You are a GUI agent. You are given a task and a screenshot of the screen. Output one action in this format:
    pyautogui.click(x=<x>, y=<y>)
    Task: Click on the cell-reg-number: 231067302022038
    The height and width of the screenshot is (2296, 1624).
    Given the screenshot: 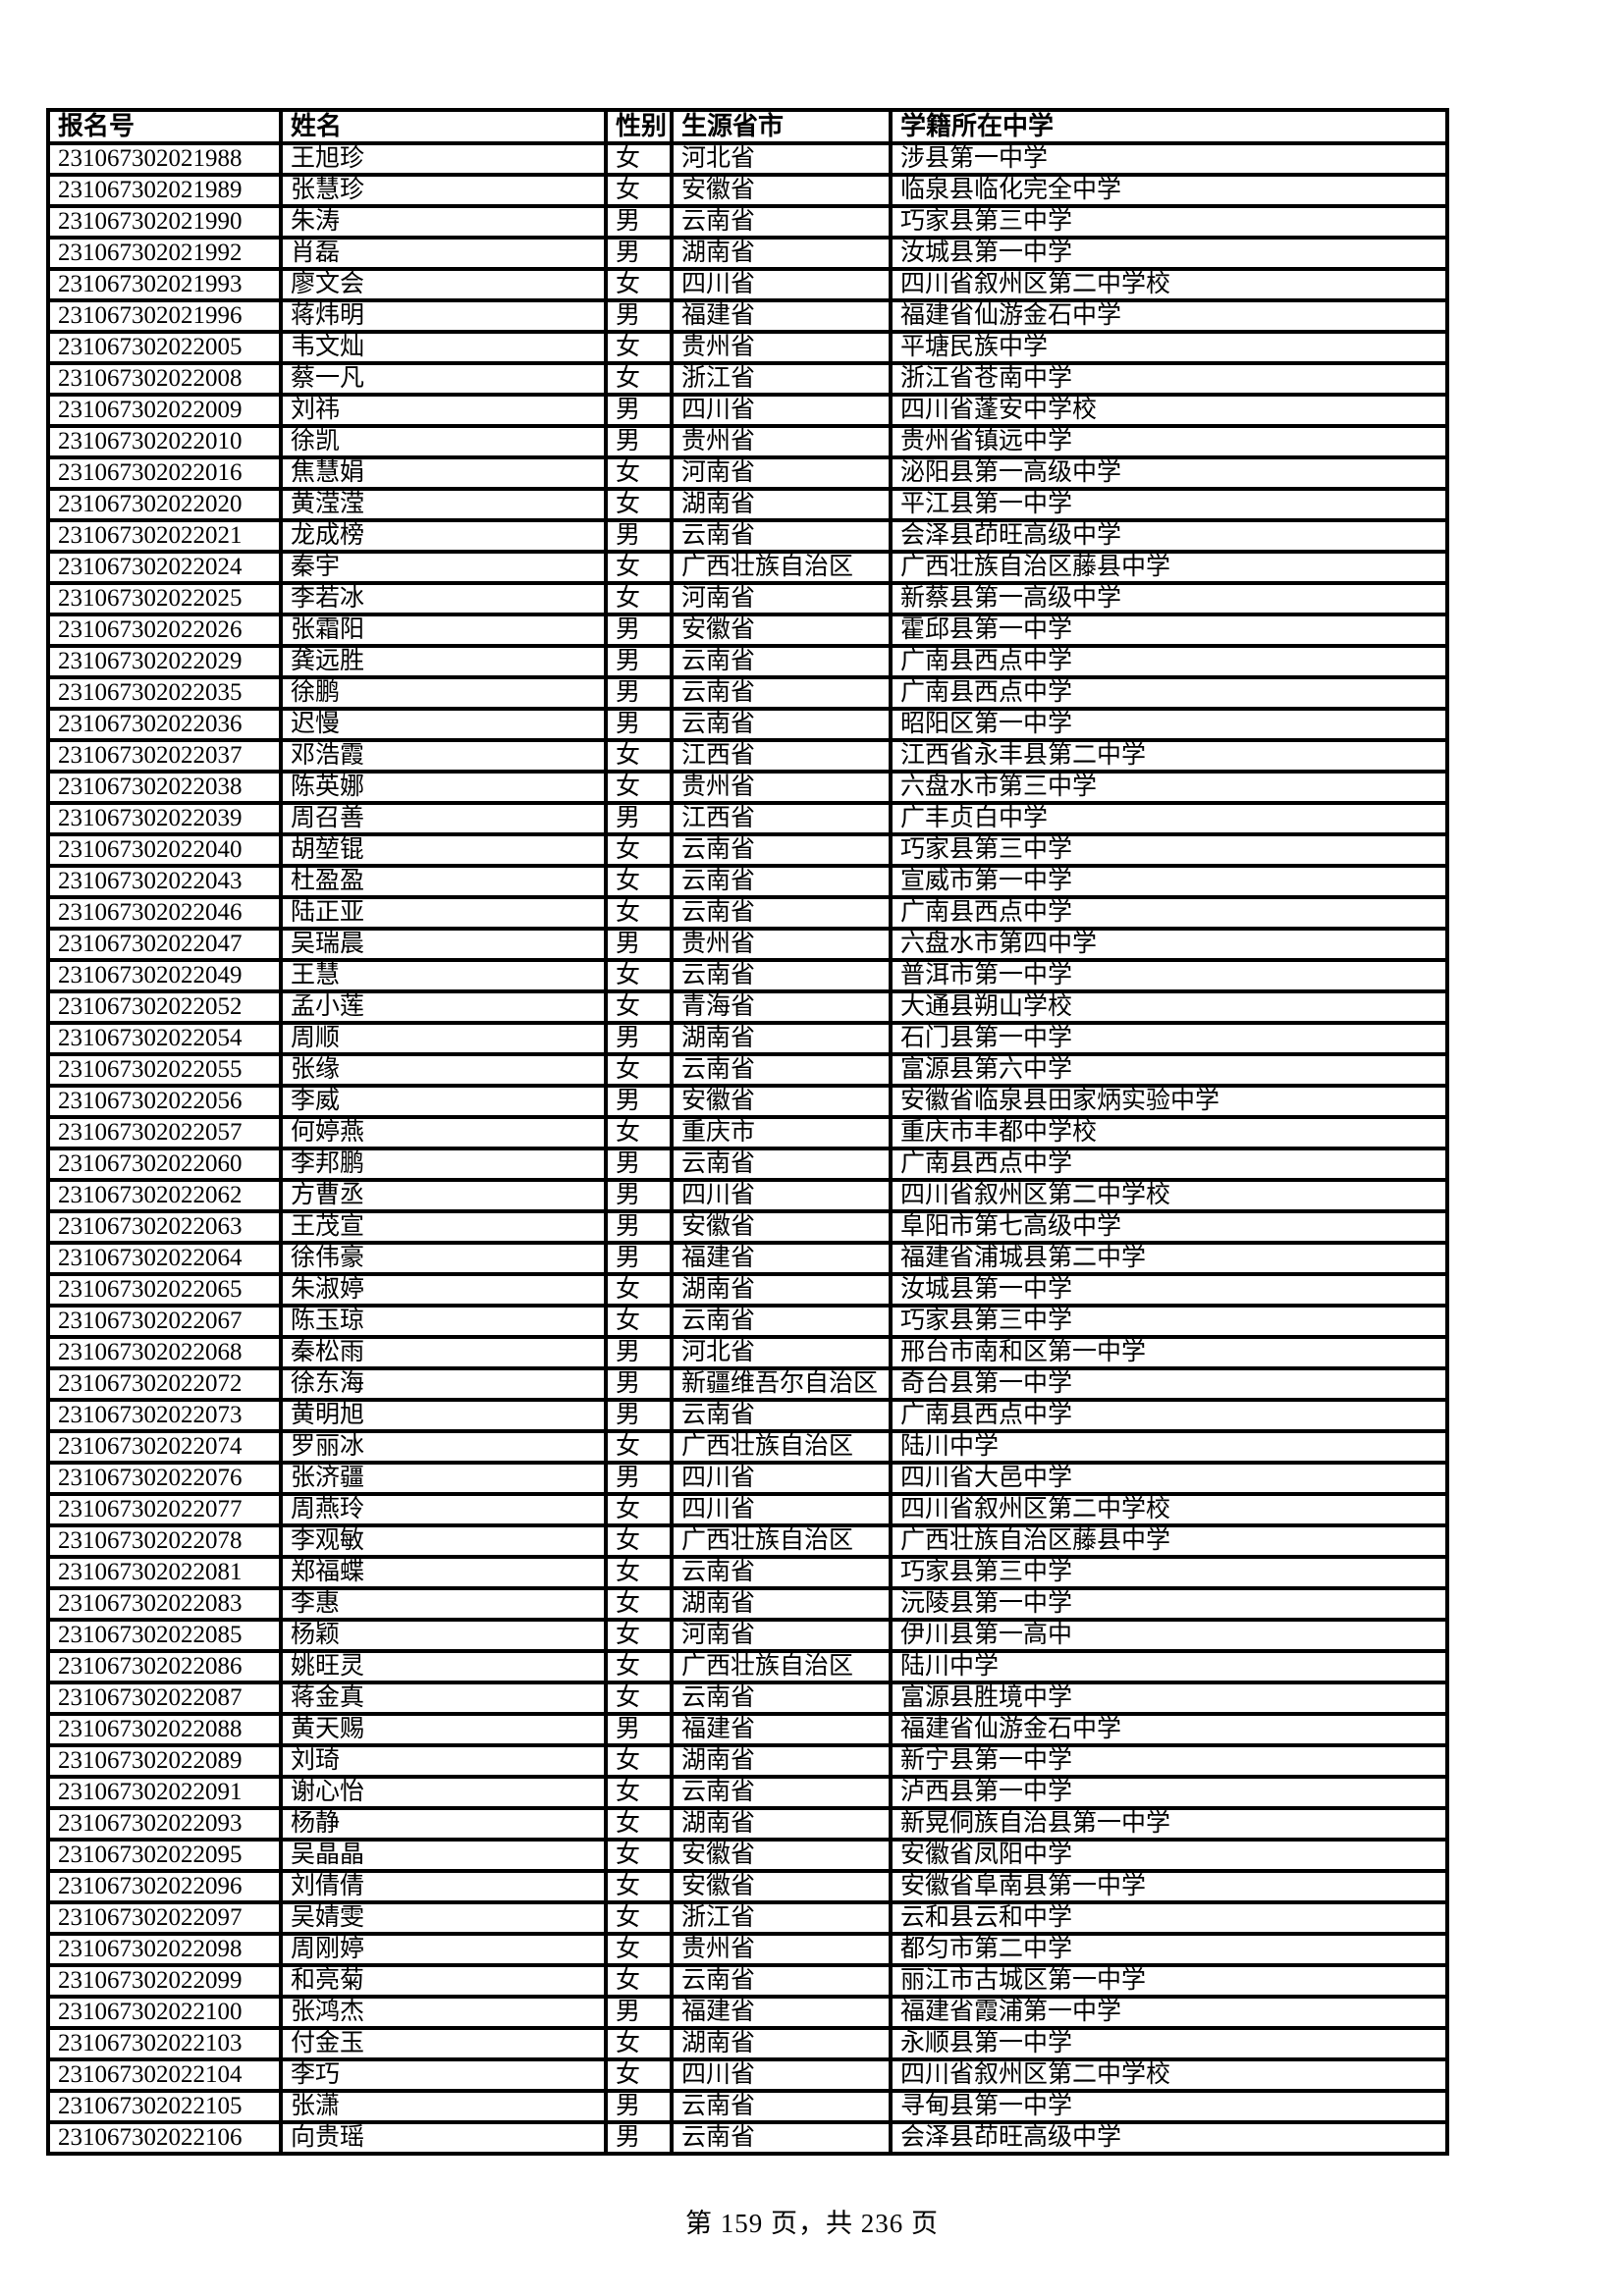 What is the action you would take?
    pyautogui.click(x=164, y=787)
    